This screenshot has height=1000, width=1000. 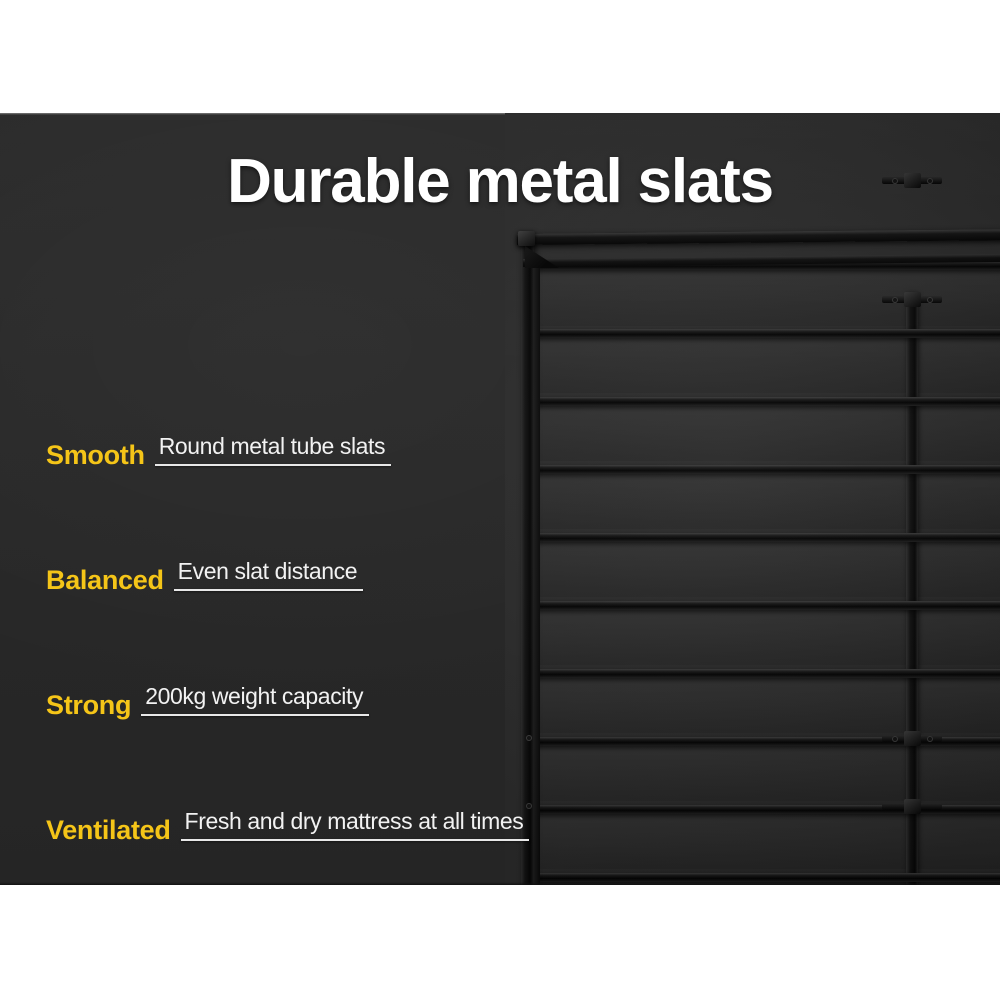 What do you see at coordinates (537, 575) in the screenshot?
I see `left-rail-lip` at bounding box center [537, 575].